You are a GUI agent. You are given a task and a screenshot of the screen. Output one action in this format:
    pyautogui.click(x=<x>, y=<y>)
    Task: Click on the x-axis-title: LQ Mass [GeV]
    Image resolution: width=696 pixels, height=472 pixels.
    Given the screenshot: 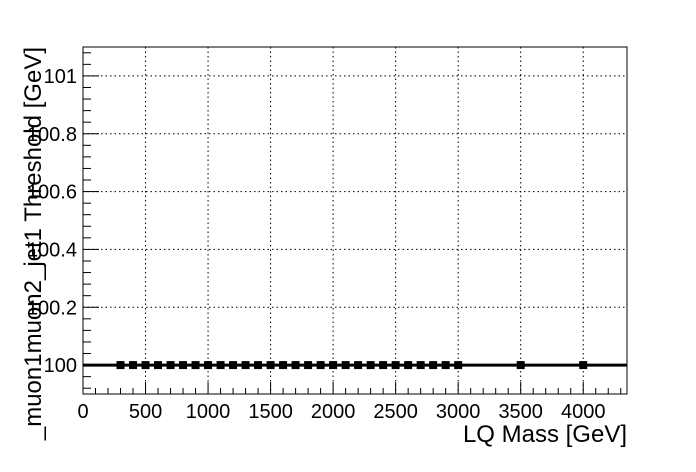 What is the action you would take?
    pyautogui.click(x=545, y=434)
    